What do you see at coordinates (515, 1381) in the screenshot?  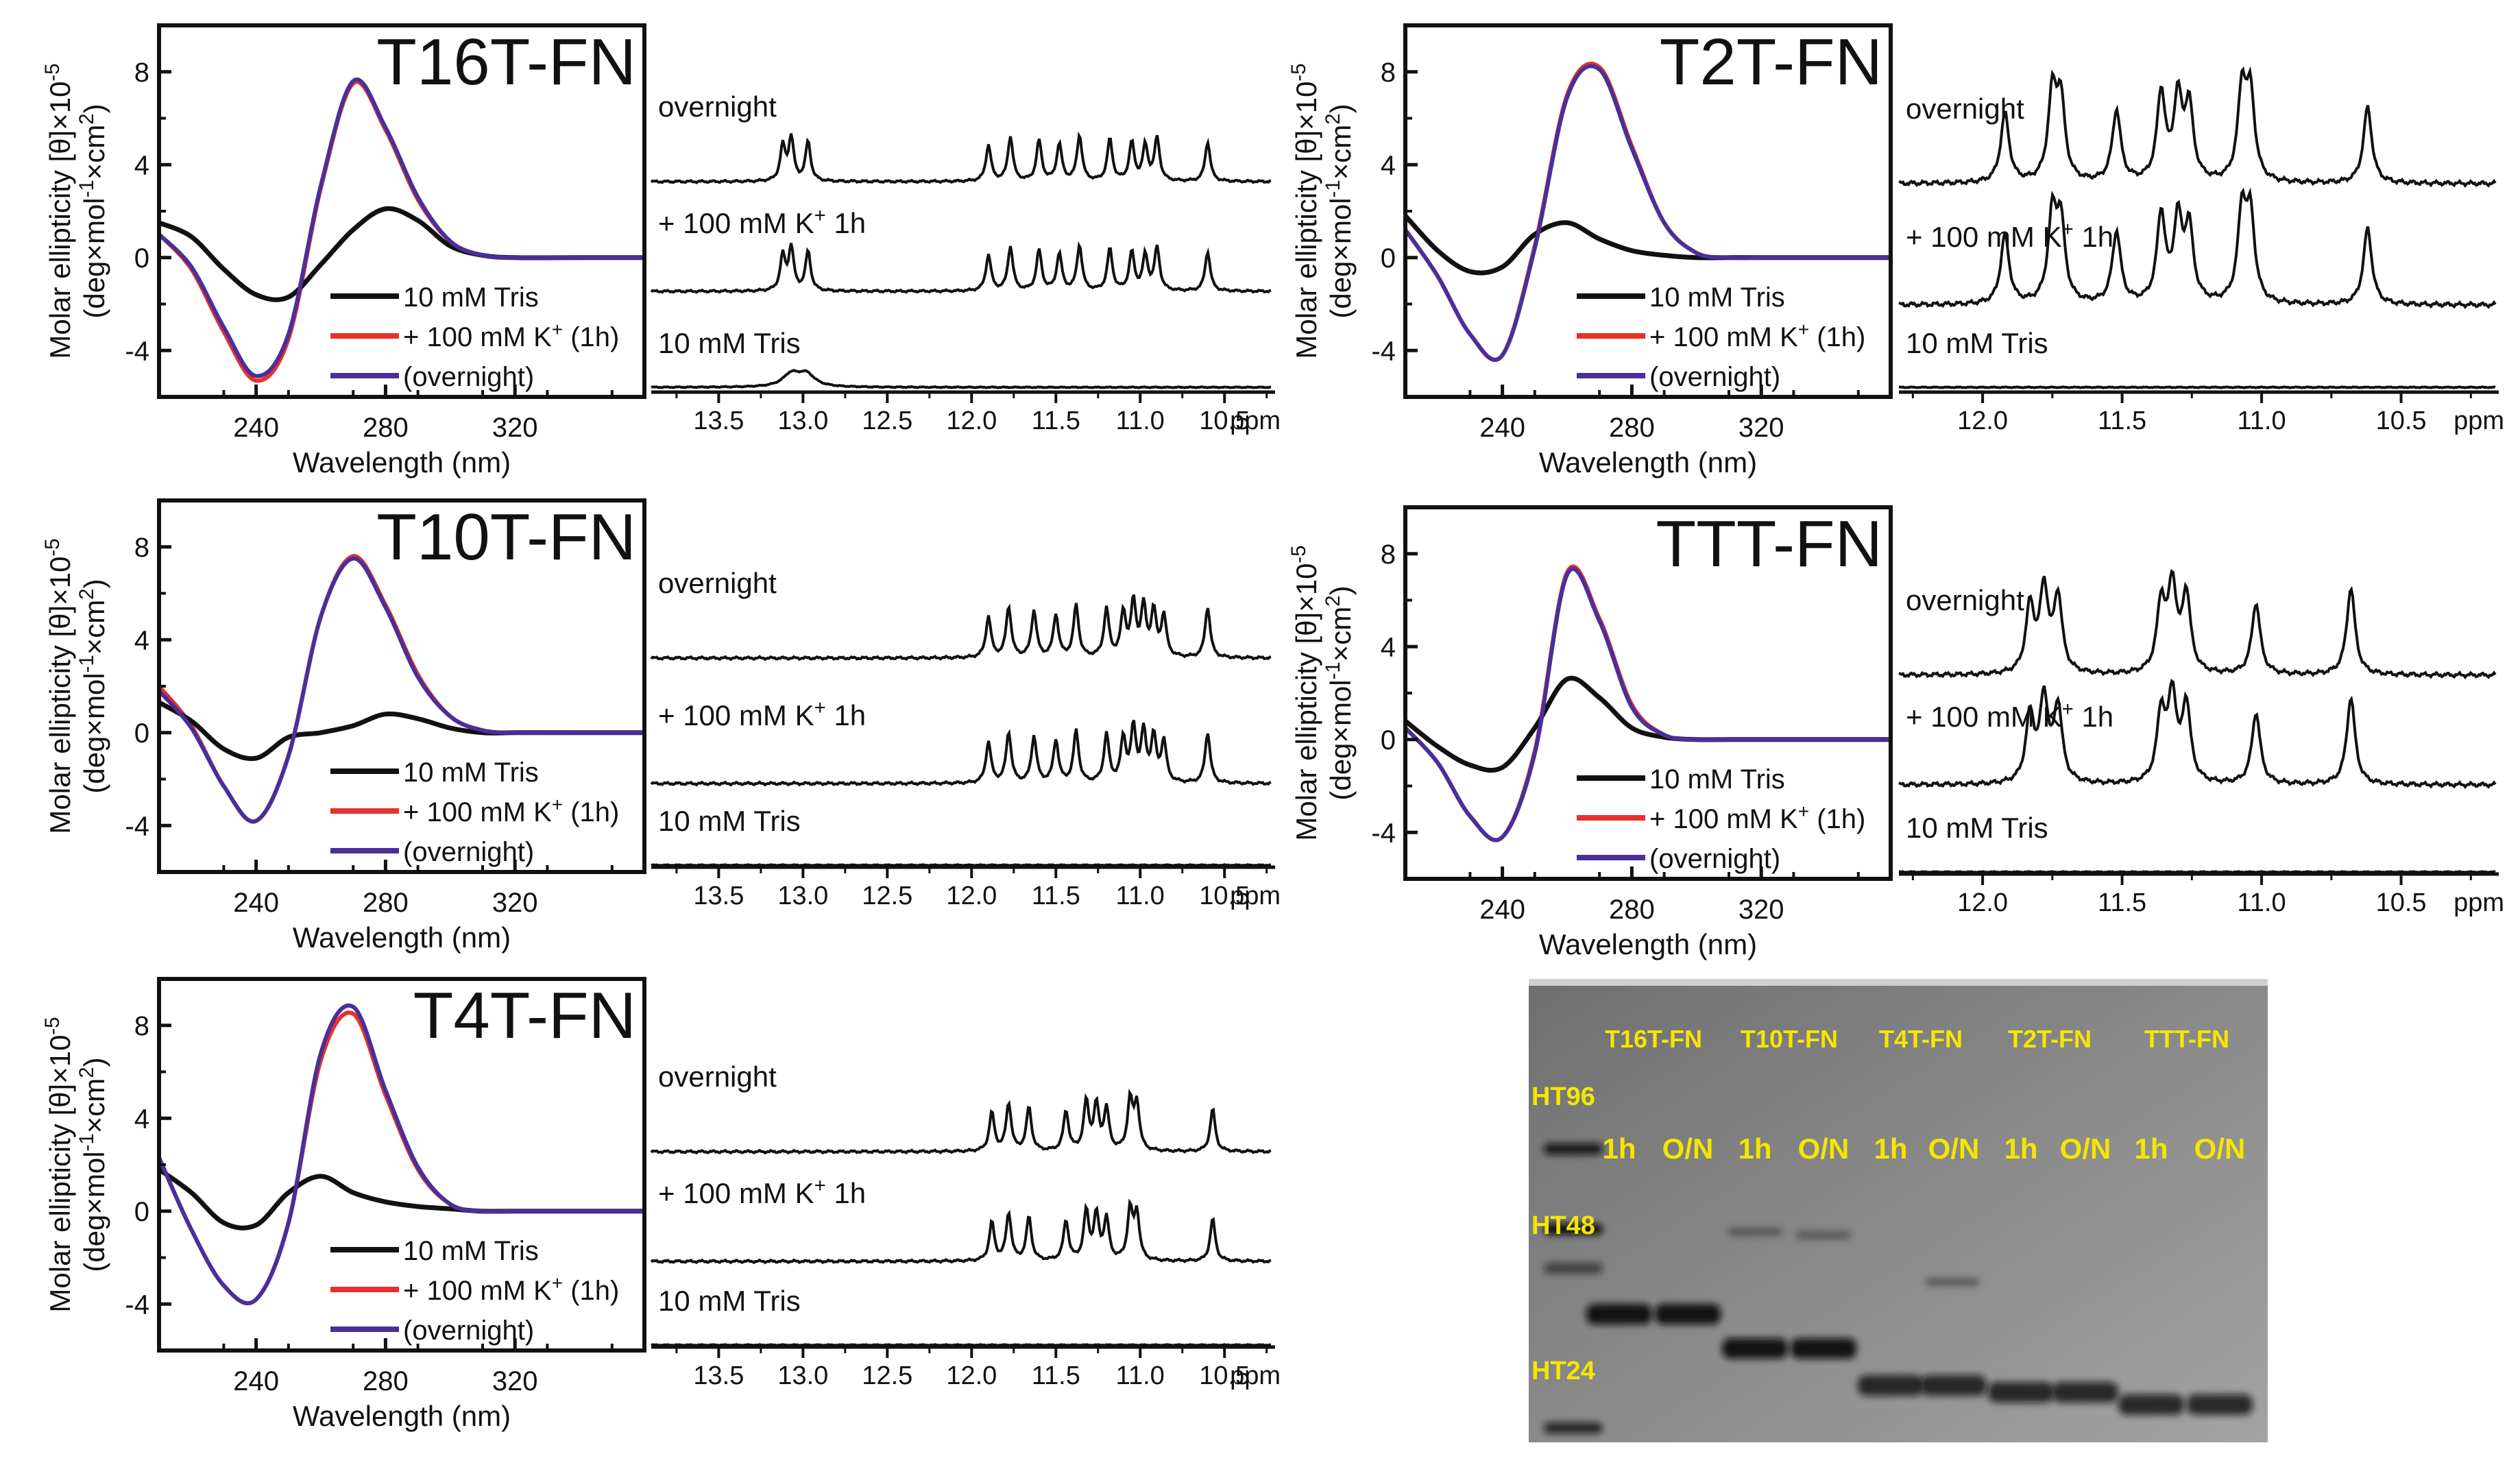 I see `x-tick-label: 320` at bounding box center [515, 1381].